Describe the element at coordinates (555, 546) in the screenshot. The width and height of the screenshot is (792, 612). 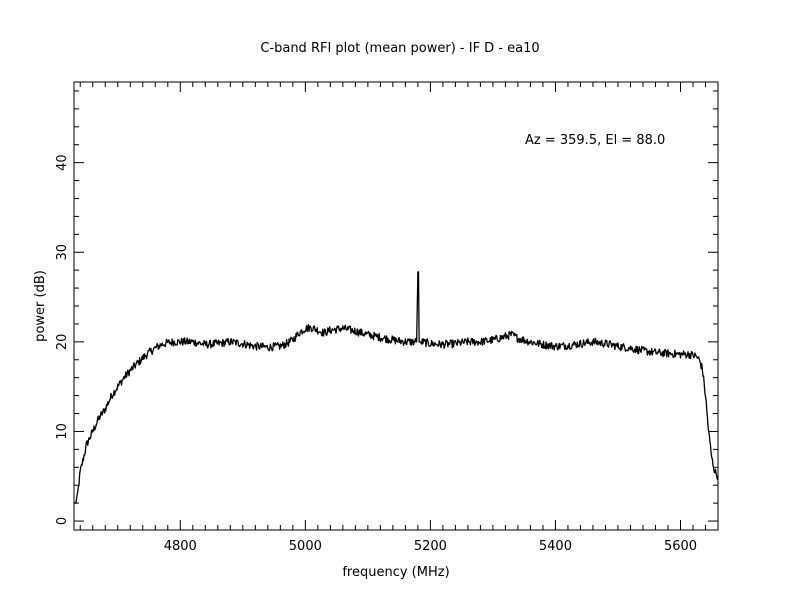
I see `x-tick-label: 5400` at that location.